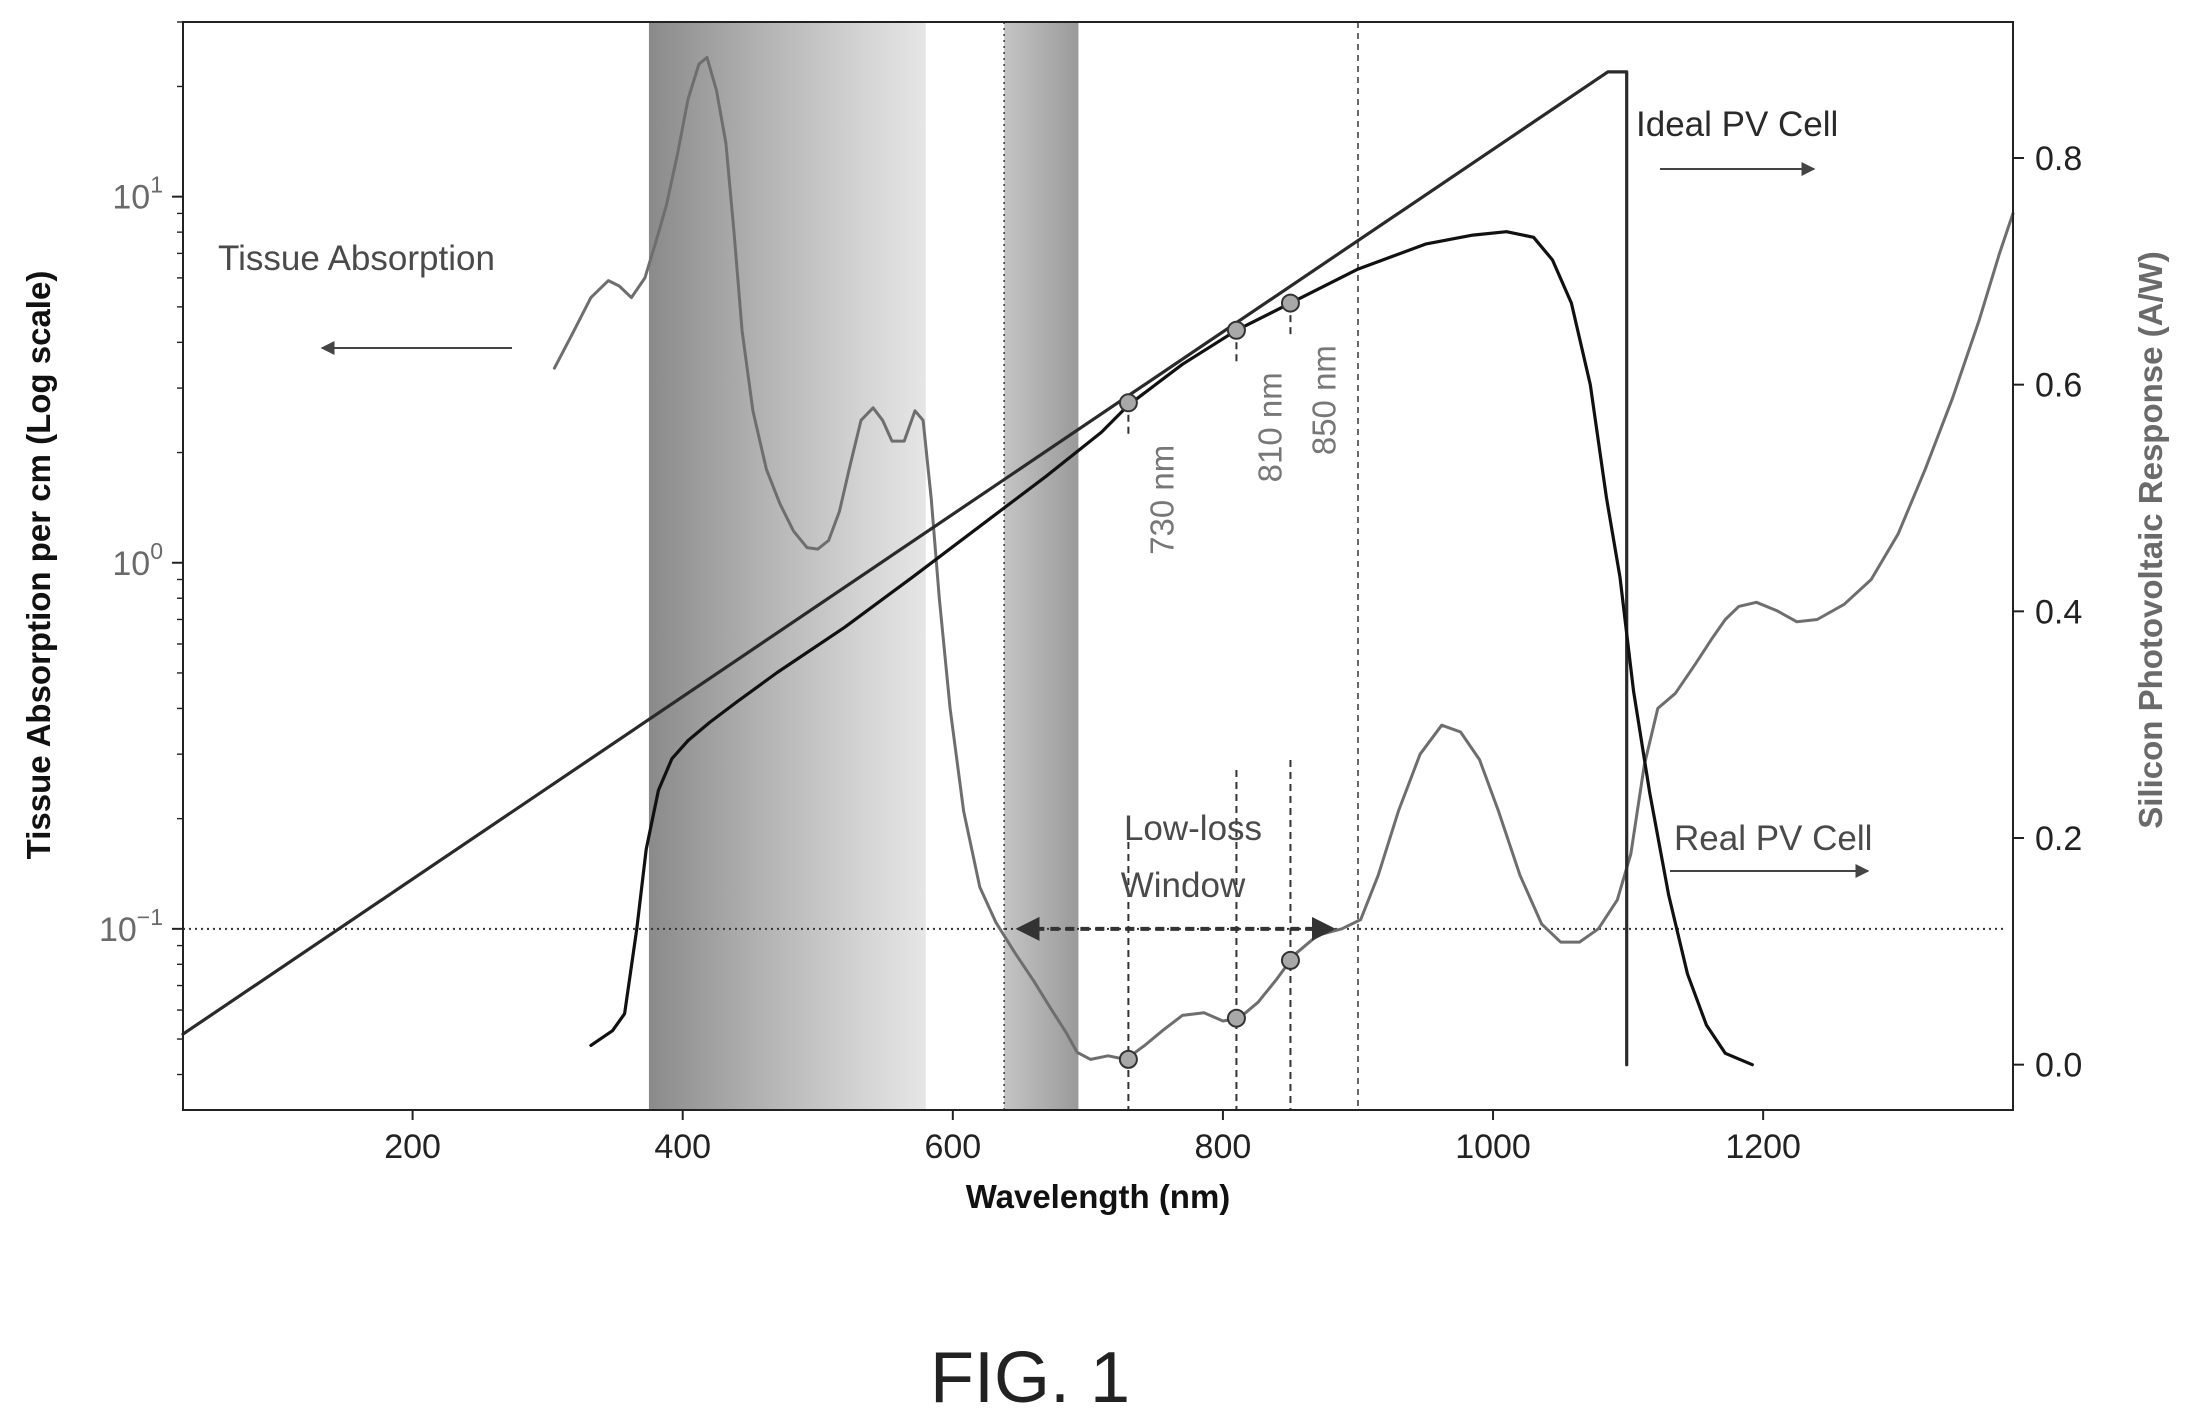 This screenshot has height=1420, width=2187. What do you see at coordinates (1323, 400) in the screenshot?
I see `wavelength-label-850: 850 nm` at bounding box center [1323, 400].